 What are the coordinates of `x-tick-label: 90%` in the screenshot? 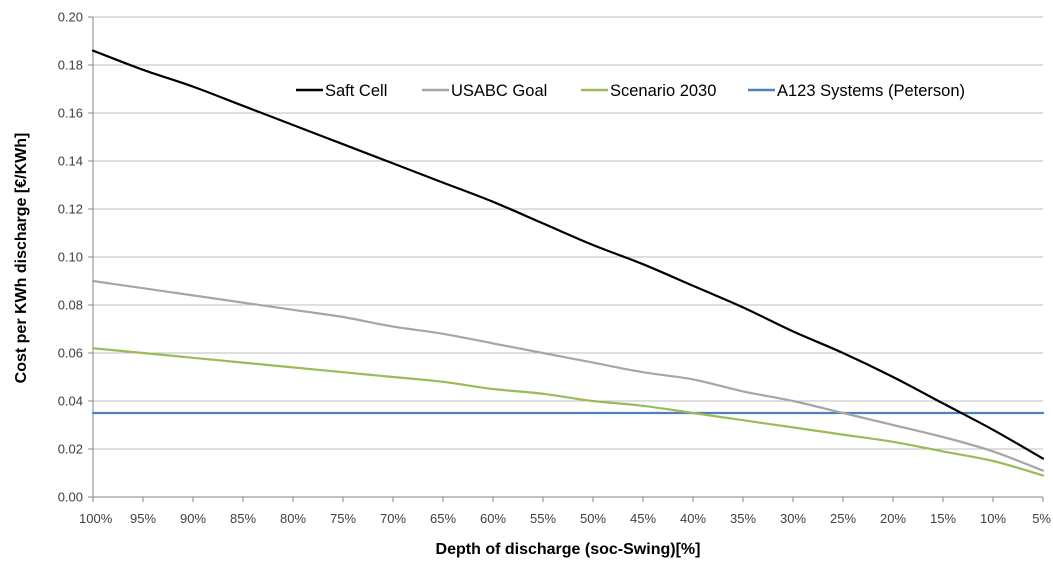 It's located at (193, 518).